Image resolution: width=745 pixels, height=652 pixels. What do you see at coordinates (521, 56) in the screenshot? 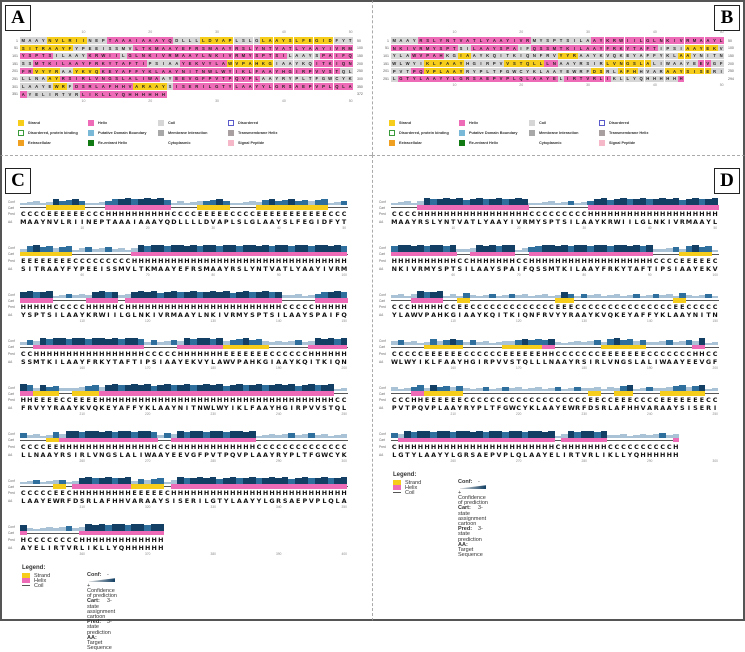
I see `residue-coil: I` at bounding box center [521, 56].